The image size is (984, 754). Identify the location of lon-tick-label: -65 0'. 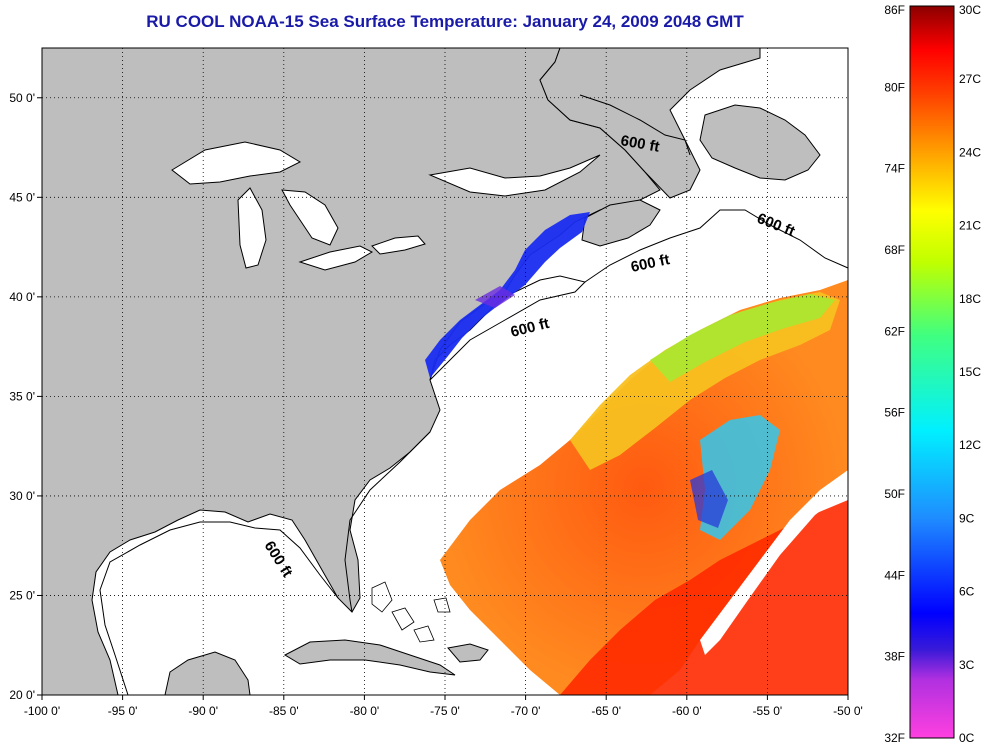
(606, 711).